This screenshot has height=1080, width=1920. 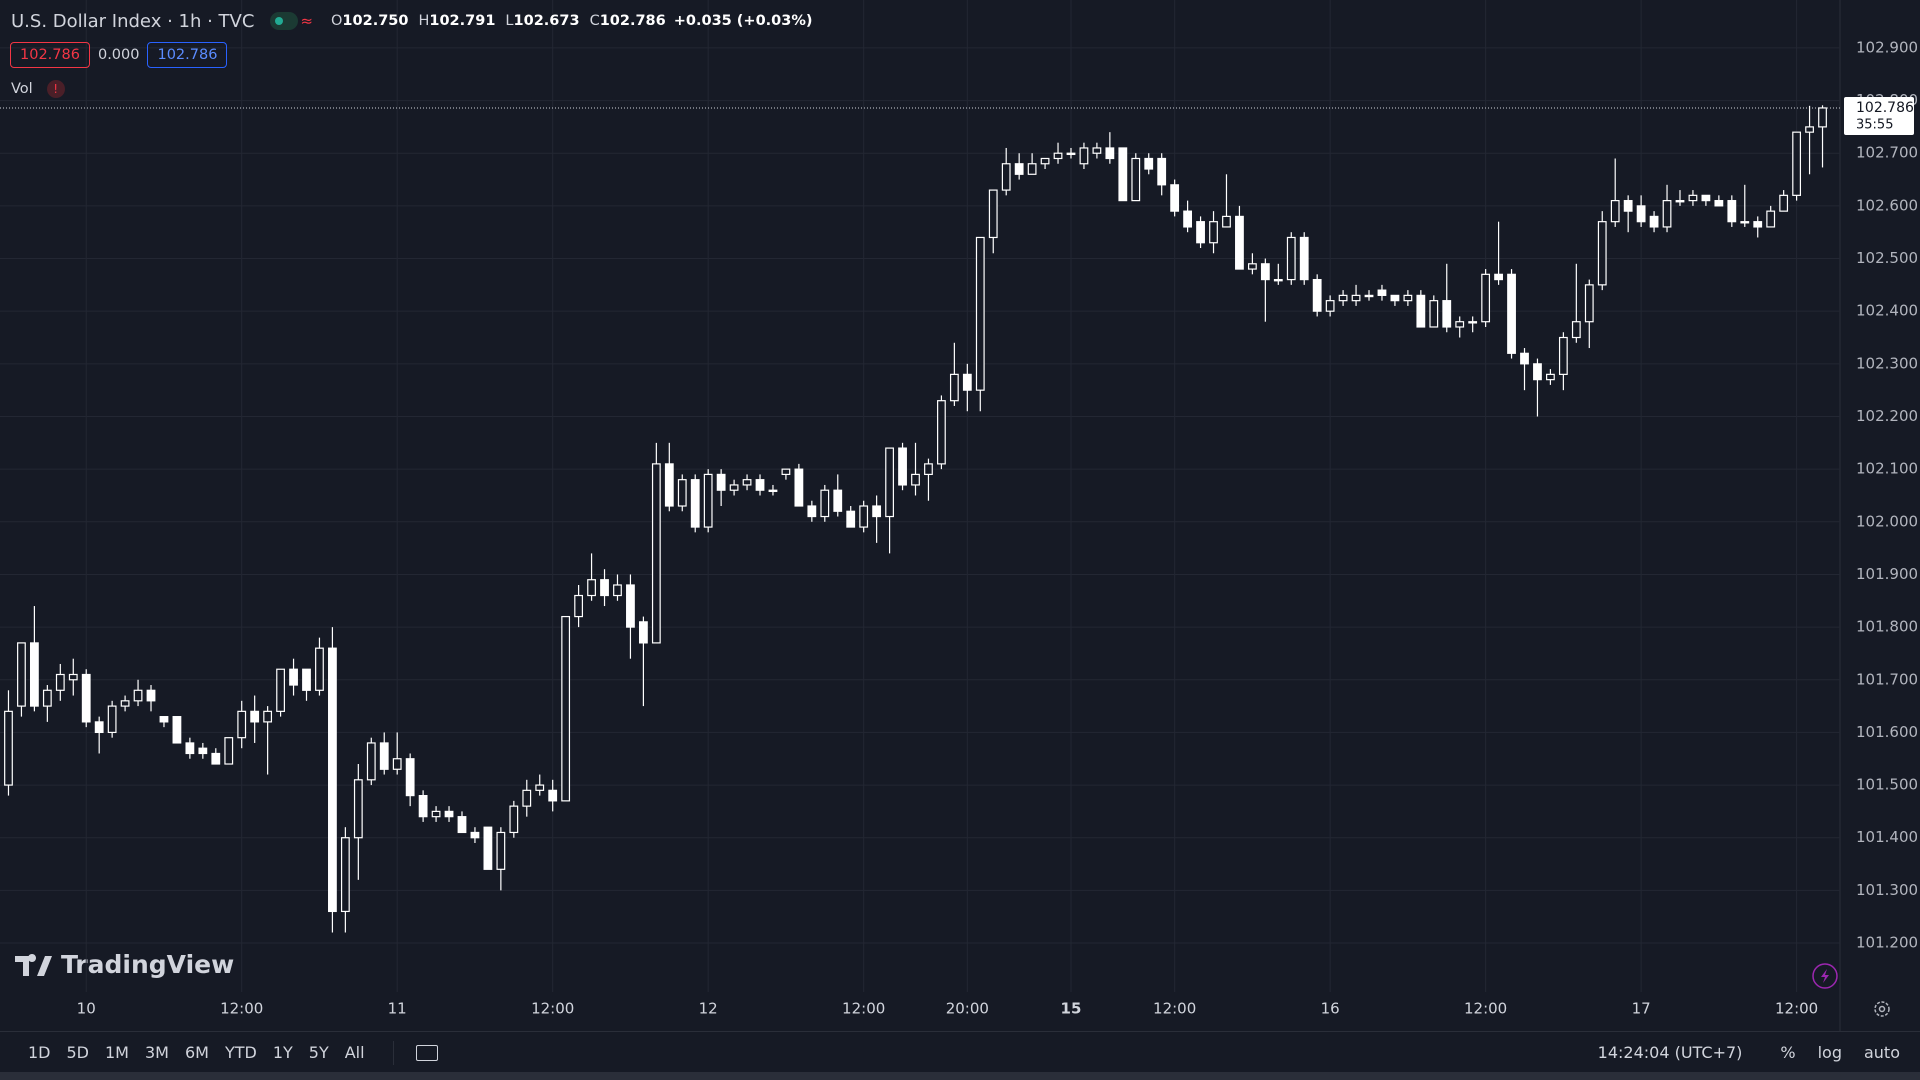 What do you see at coordinates (1881, 1052) in the screenshot?
I see `axis-option: auto` at bounding box center [1881, 1052].